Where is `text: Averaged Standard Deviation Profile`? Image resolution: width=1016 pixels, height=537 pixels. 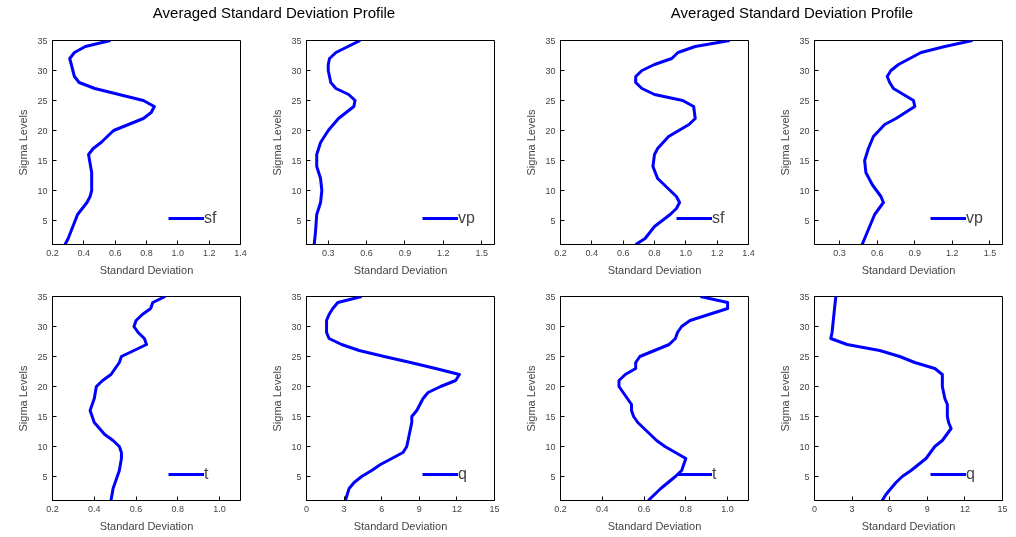
text: Averaged Standard Deviation Profile is located at coordinates (792, 13).